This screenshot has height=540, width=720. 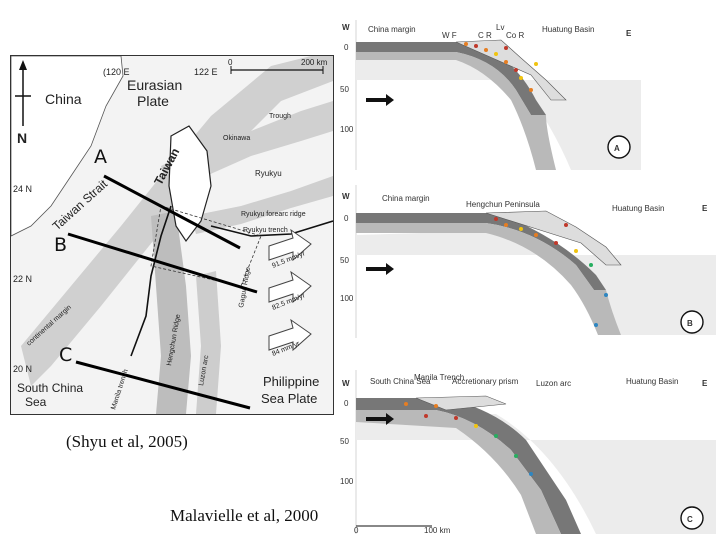 What do you see at coordinates (36, 402) in the screenshot?
I see `label-south-china-sea-2: Sea` at bounding box center [36, 402].